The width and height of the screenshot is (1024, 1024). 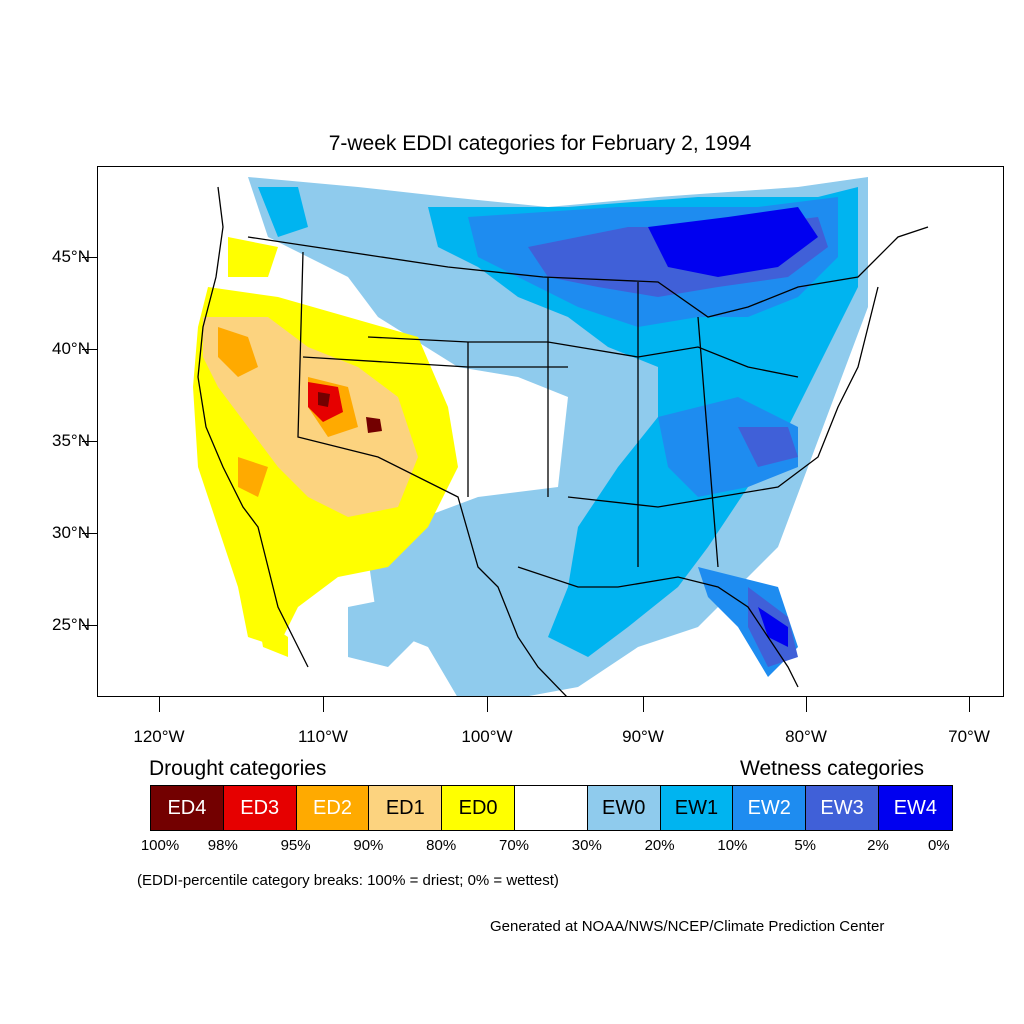 I want to click on lon-label-120: 120°W, so click(x=159, y=736).